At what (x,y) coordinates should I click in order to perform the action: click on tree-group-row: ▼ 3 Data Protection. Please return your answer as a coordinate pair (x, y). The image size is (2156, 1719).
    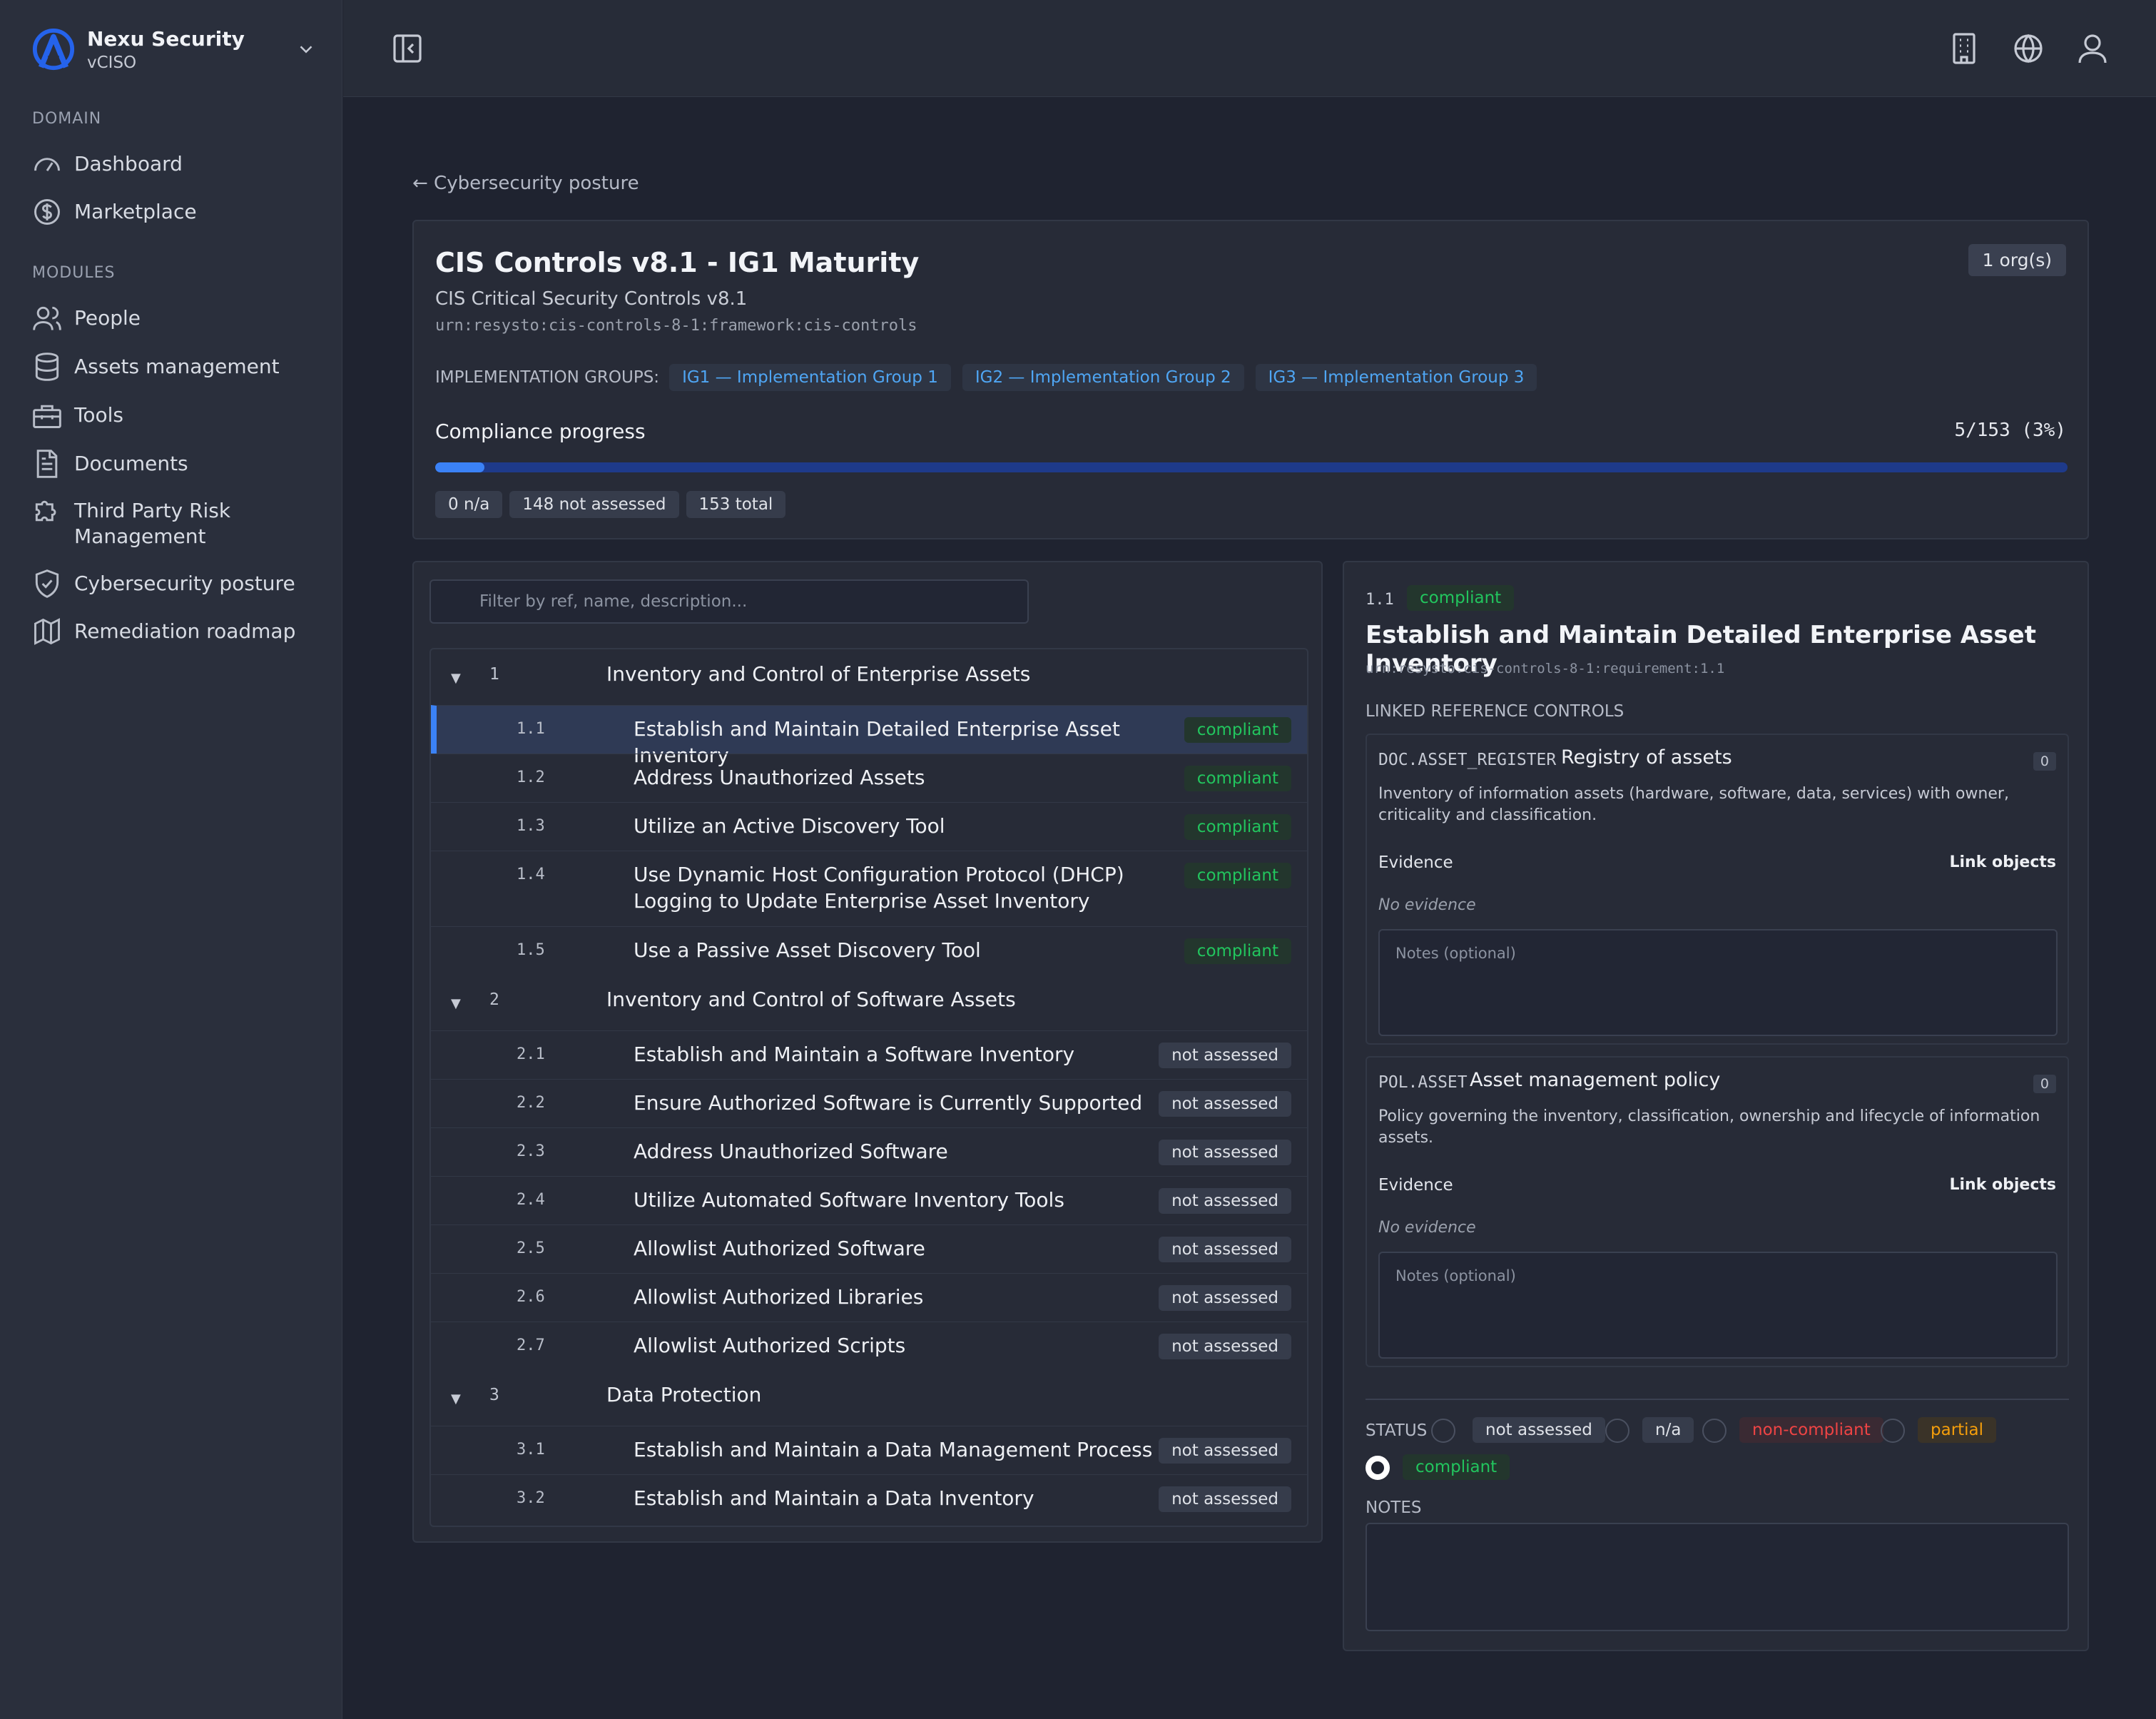
    Looking at the image, I should click on (869, 1398).